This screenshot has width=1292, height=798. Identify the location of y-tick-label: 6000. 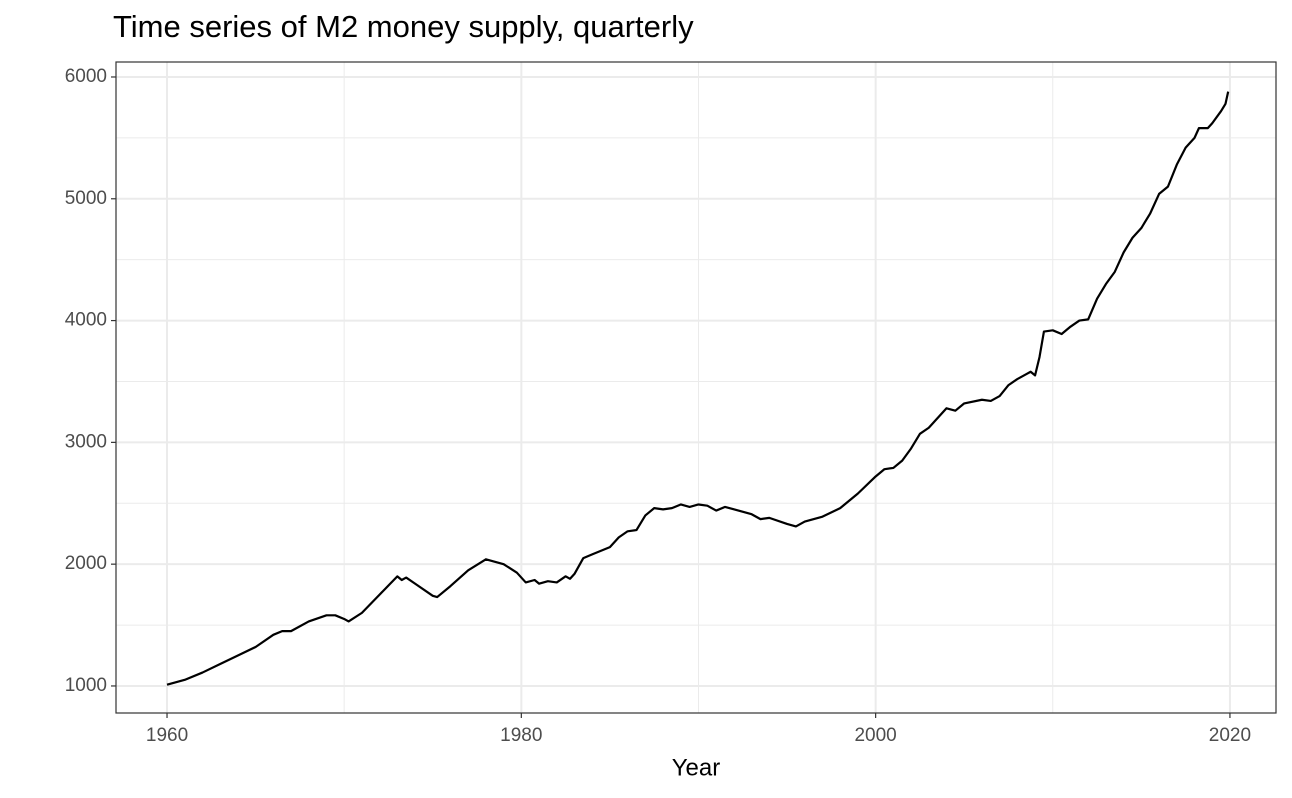
(86, 76).